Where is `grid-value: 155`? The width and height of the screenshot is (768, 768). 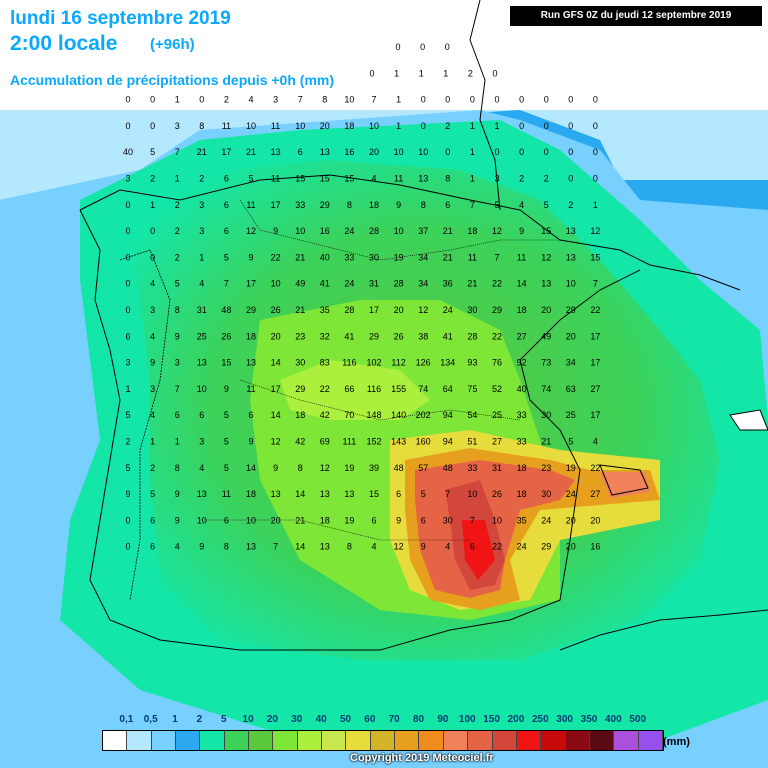
grid-value: 155 is located at coordinates (398, 389).